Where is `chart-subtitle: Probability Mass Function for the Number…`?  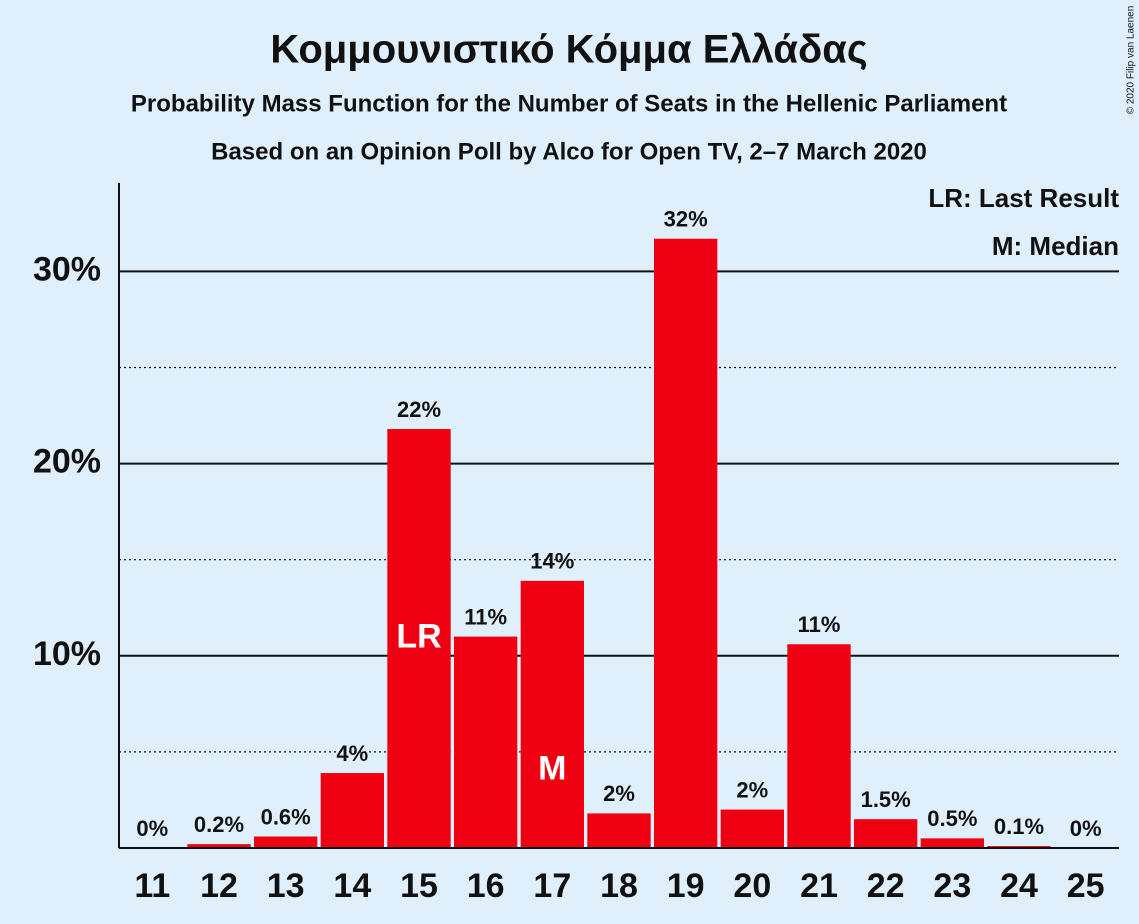 chart-subtitle: Probability Mass Function for the Number… is located at coordinates (569, 103).